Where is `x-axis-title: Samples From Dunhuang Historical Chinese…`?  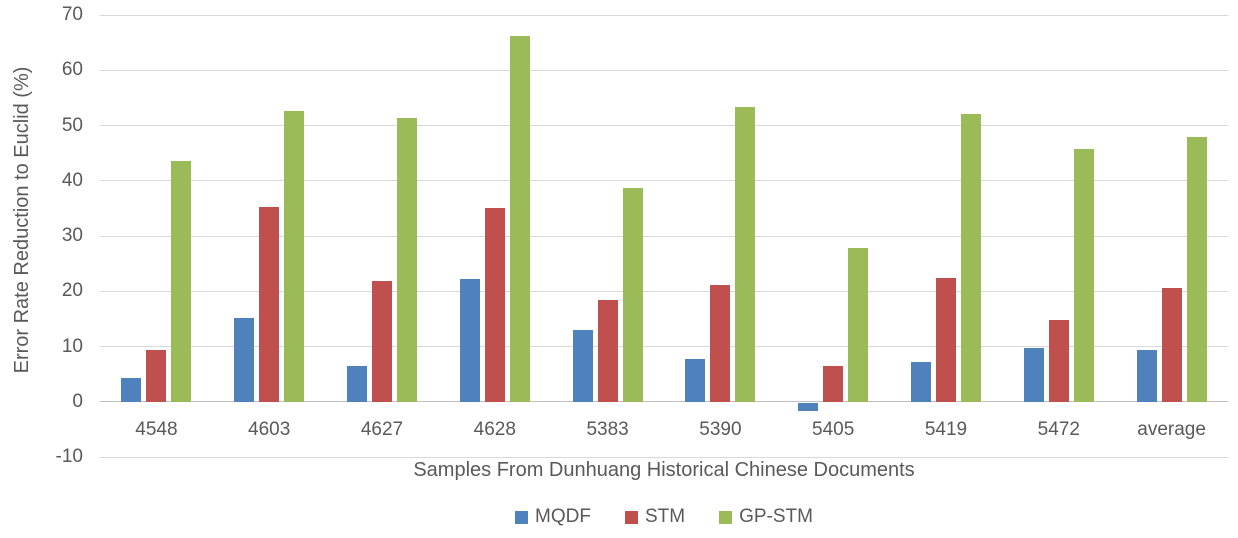
x-axis-title: Samples From Dunhuang Historical Chinese… is located at coordinates (664, 470).